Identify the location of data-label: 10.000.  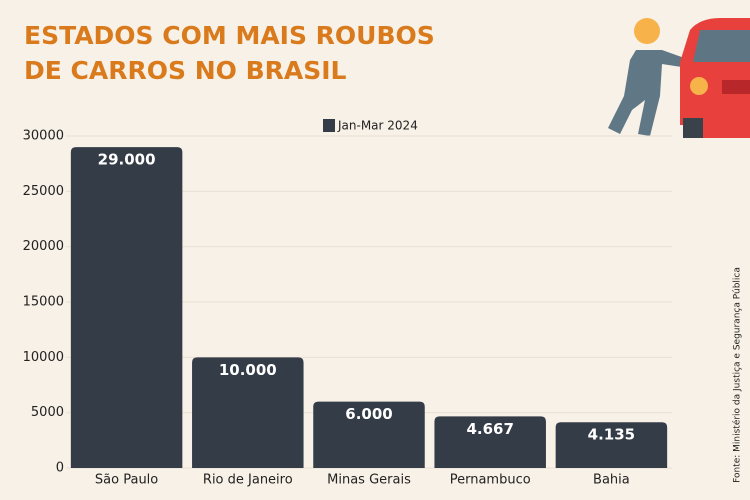
(248, 370).